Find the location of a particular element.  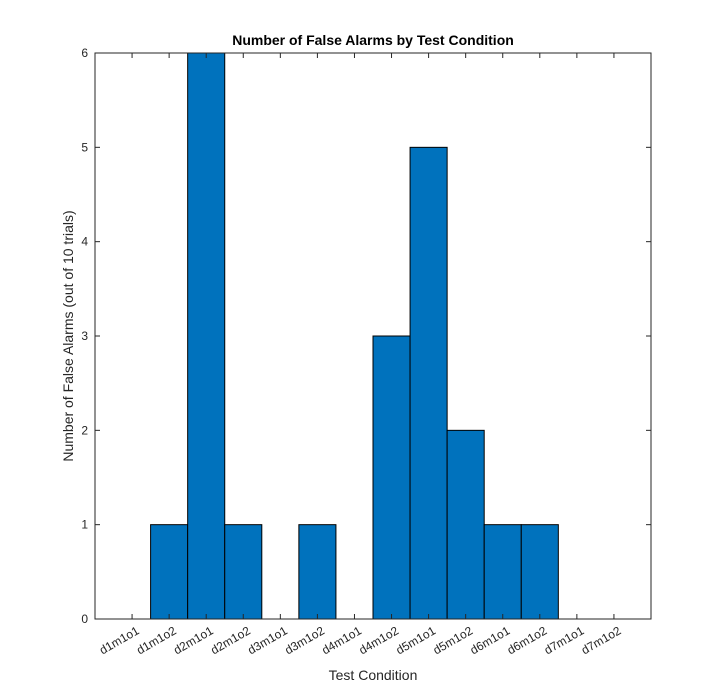

x-tick-label: d4m1o1 is located at coordinates (341, 640).